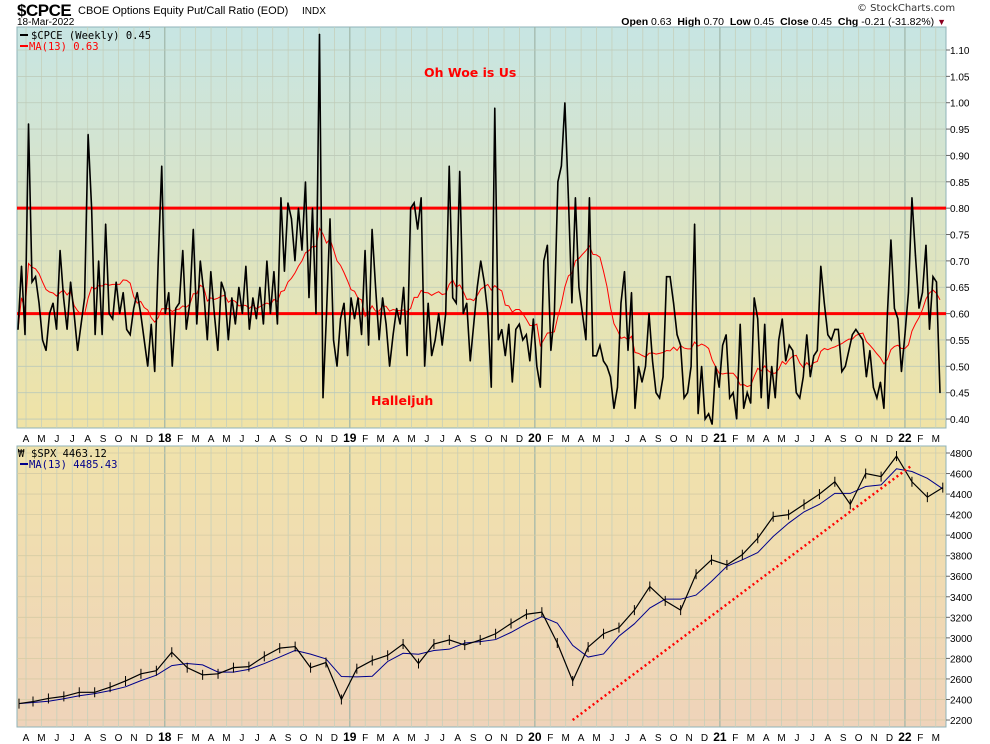 The height and width of the screenshot is (744, 990). I want to click on y-axis-label: 4000, so click(961, 536).